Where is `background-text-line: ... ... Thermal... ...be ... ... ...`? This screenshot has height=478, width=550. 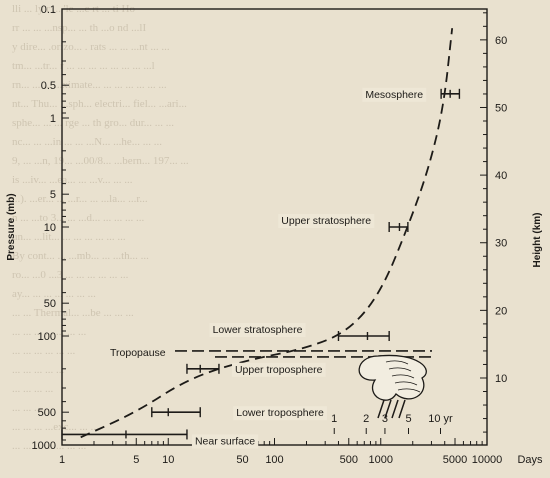
background-text-line: ... ... Thermal... ...be ... ... ... is located at coordinates (73, 313).